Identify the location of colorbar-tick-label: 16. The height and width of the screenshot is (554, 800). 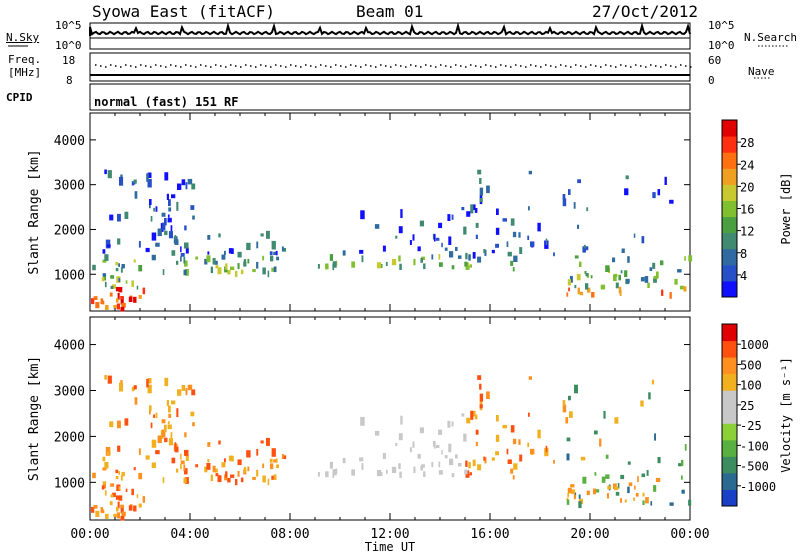
(747, 210).